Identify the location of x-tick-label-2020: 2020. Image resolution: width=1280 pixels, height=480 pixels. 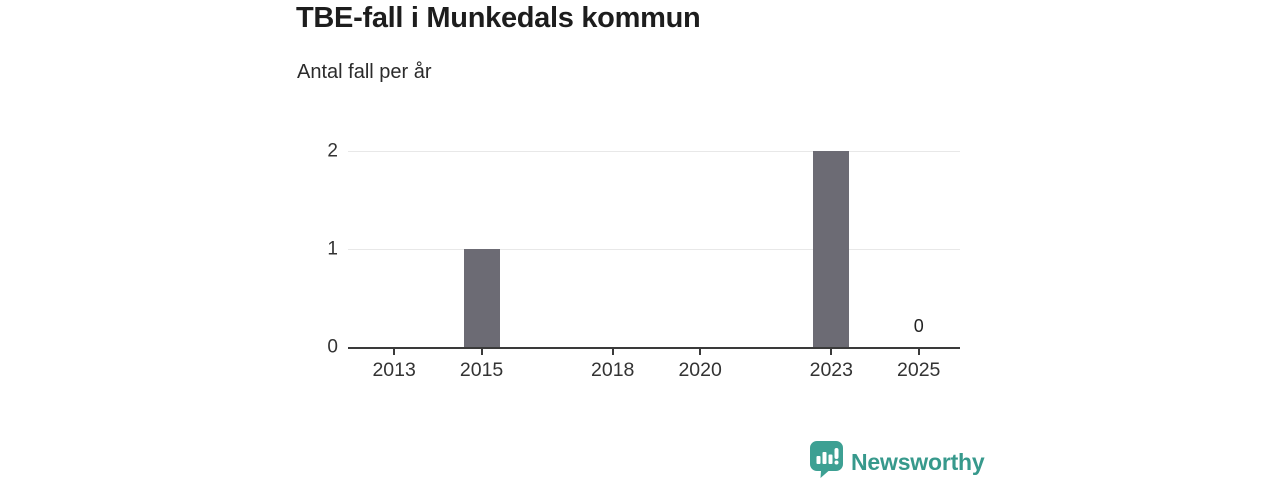
(700, 370).